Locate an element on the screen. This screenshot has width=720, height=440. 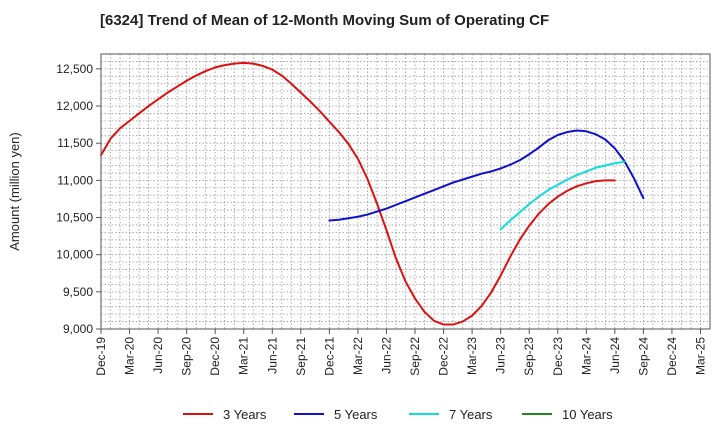
y-tick-label: 12,000 is located at coordinates (74, 106).